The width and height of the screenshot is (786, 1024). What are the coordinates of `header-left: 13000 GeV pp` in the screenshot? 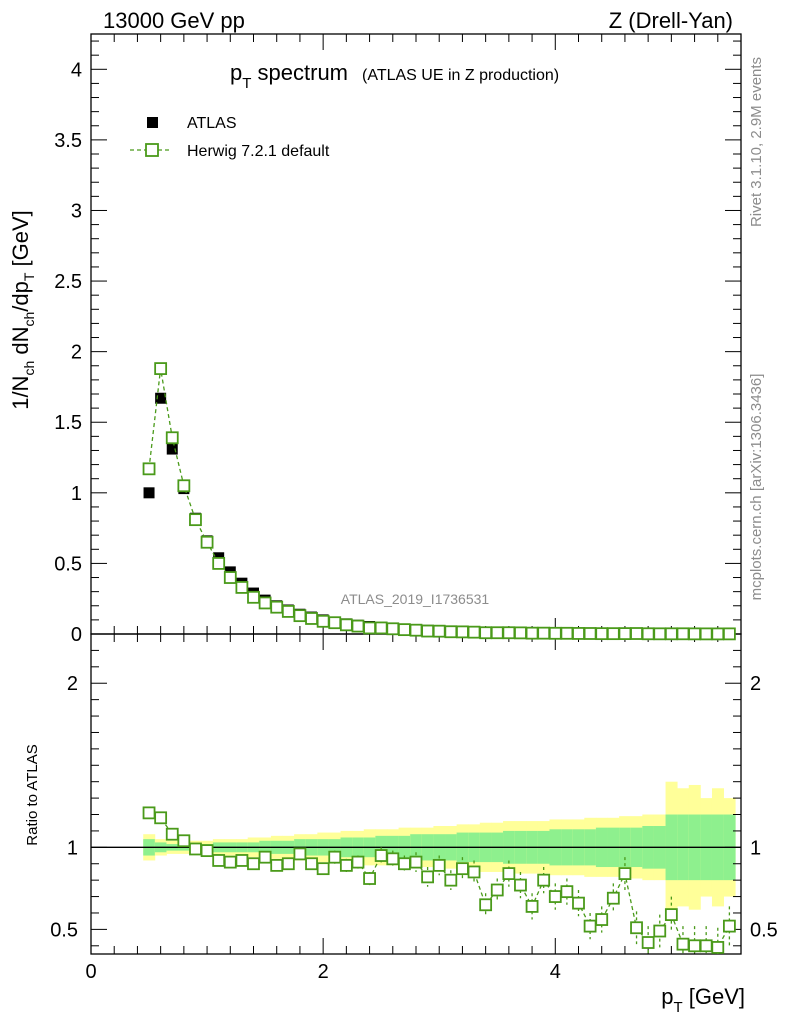 It's located at (174, 20).